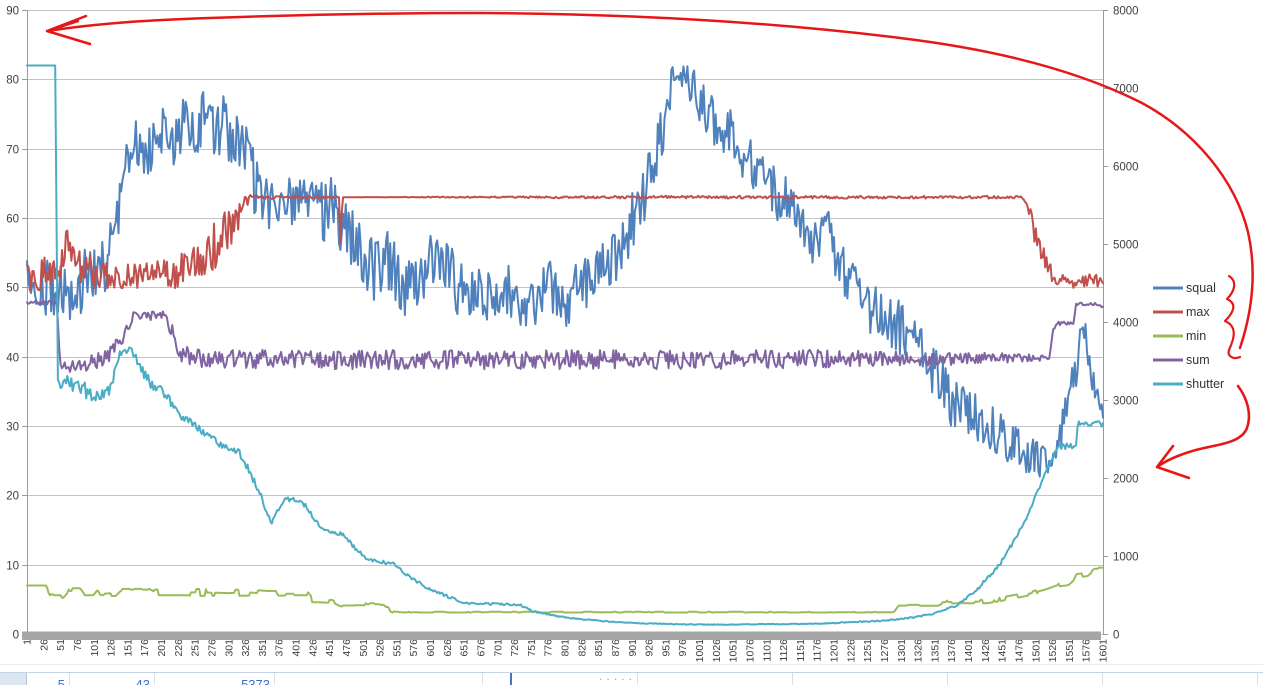 The height and width of the screenshot is (685, 1263). What do you see at coordinates (633, 648) in the screenshot?
I see `x-axis-tick-label: 901` at bounding box center [633, 648].